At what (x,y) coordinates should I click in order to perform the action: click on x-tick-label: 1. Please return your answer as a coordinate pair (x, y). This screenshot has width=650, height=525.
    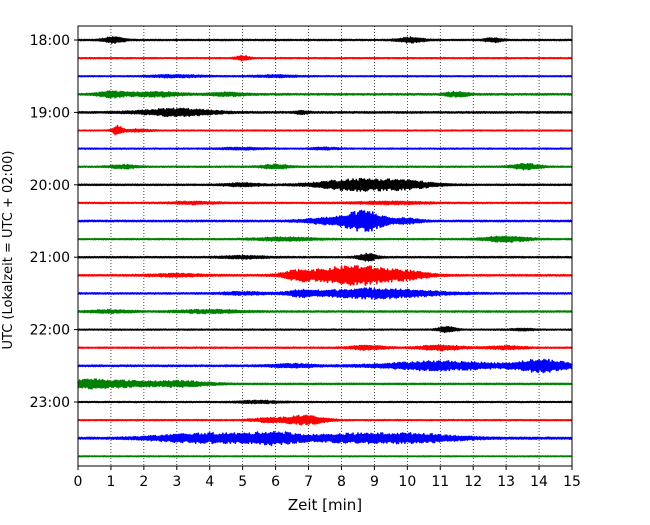
    Looking at the image, I should click on (110, 482).